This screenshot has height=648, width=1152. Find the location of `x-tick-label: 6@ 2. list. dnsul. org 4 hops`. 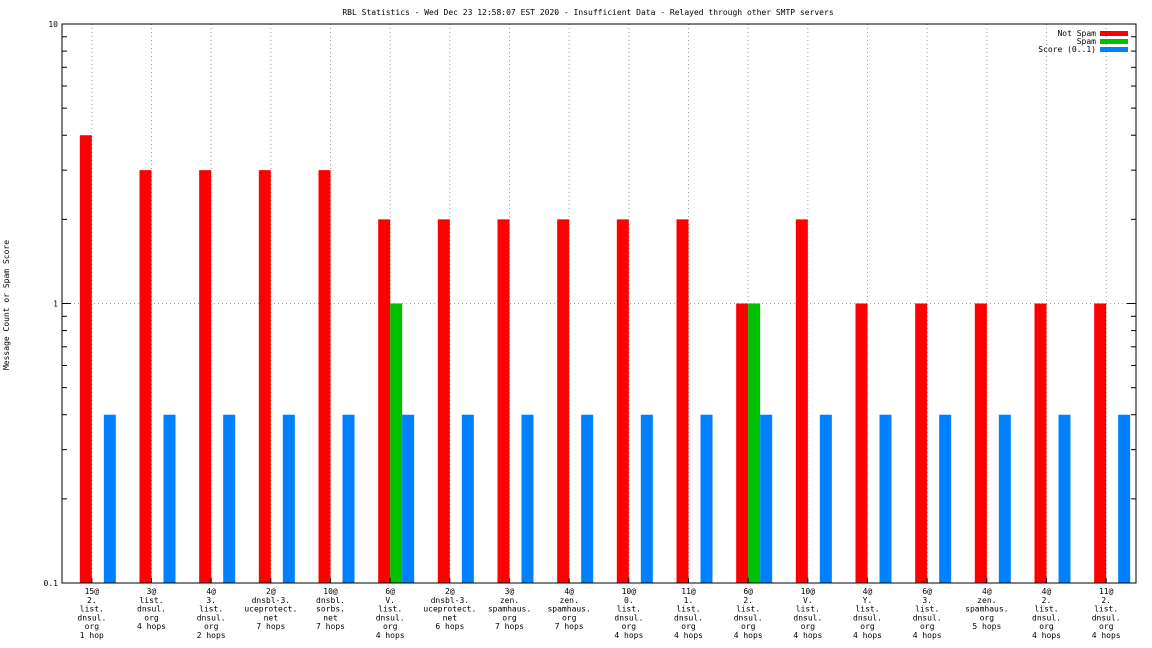

x-tick-label: 6@ 2. list. dnsul. org 4 hops is located at coordinates (748, 613).